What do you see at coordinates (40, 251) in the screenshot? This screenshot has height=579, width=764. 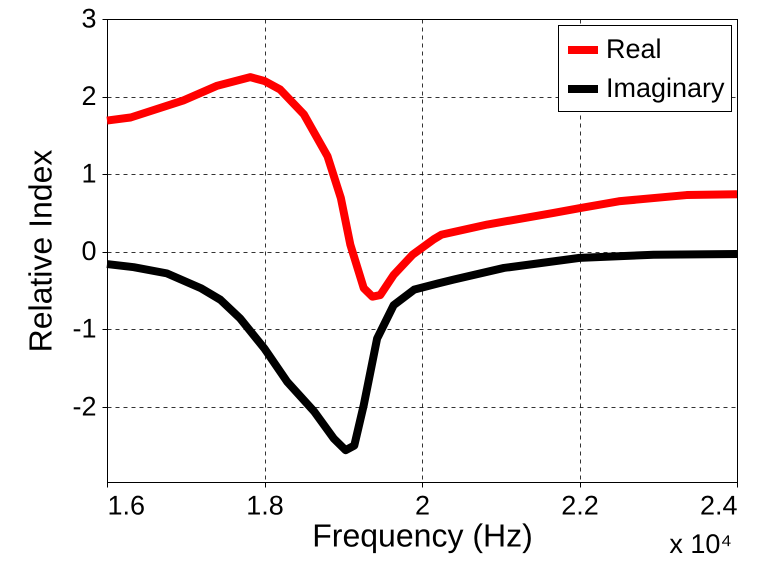 I see `y-axis-title: Relative Index` at bounding box center [40, 251].